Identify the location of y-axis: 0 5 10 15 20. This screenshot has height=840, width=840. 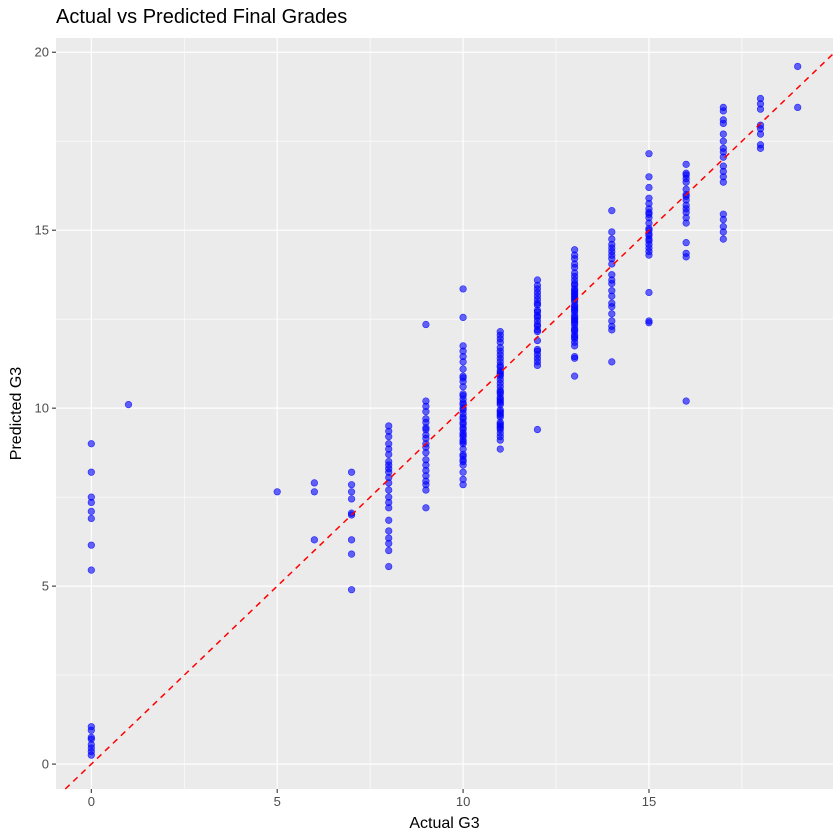
(45, 408).